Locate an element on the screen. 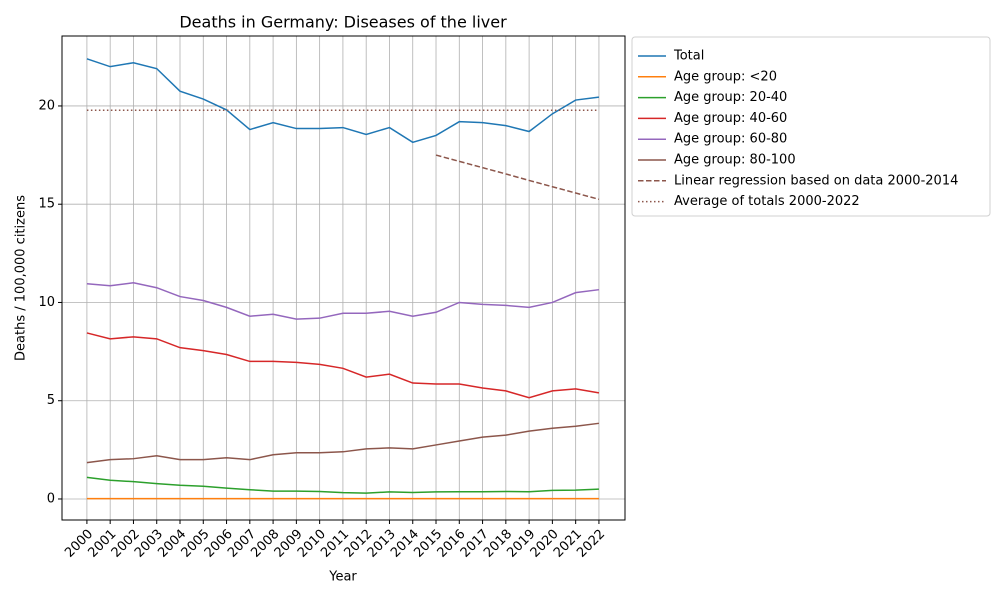 The image size is (1000, 600). legend-label: Age group: 40-60 is located at coordinates (730, 118).